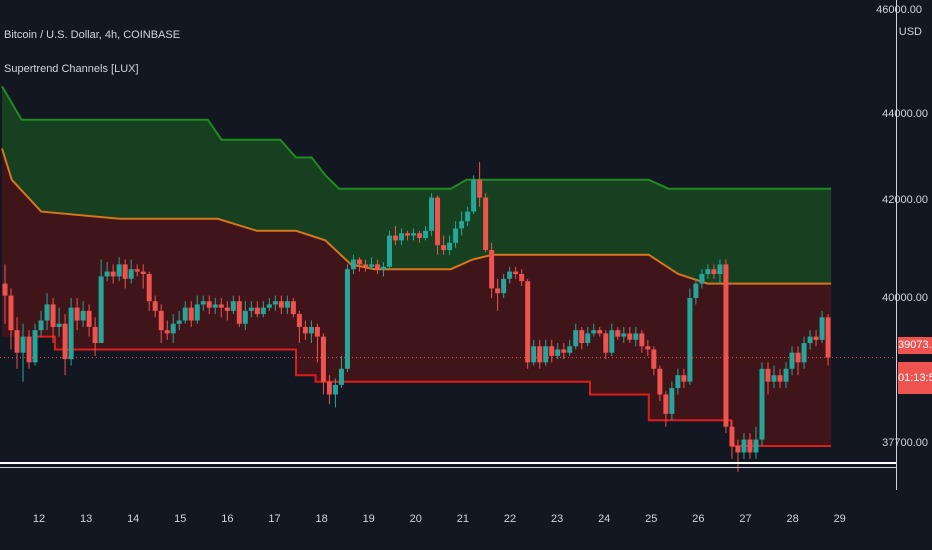 The height and width of the screenshot is (550, 932). Describe the element at coordinates (915, 345) in the screenshot. I see `current-price-label: 39073.79` at that location.